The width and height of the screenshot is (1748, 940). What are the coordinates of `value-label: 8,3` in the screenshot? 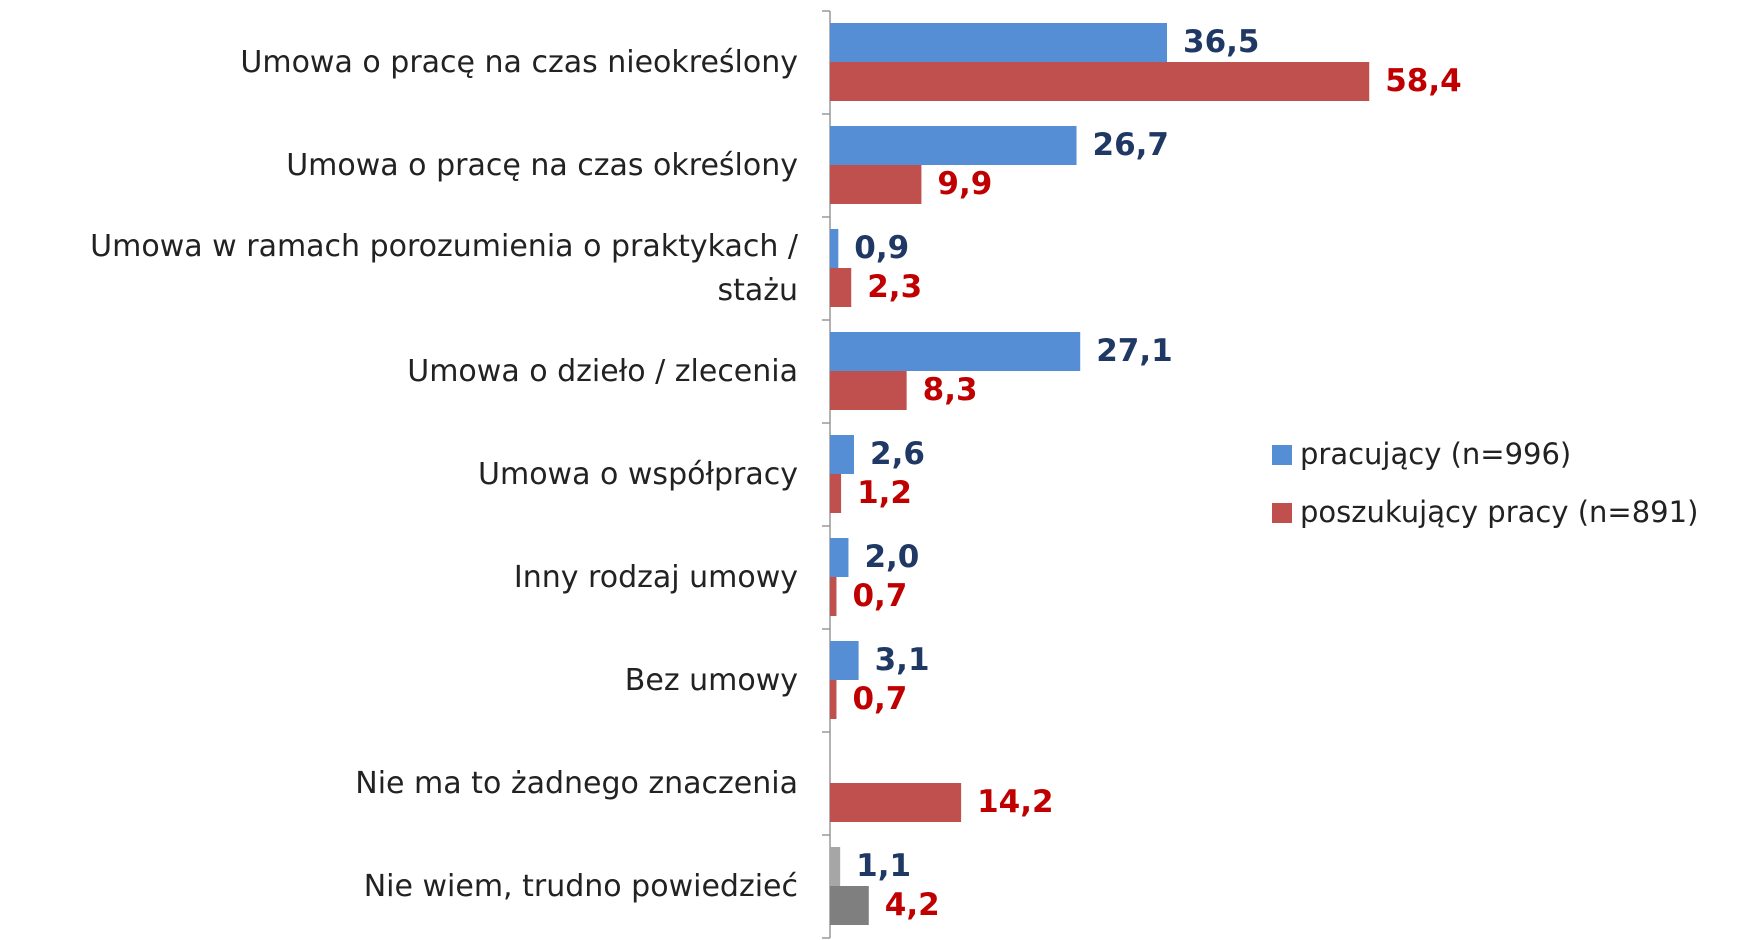 It's located at (950, 390).